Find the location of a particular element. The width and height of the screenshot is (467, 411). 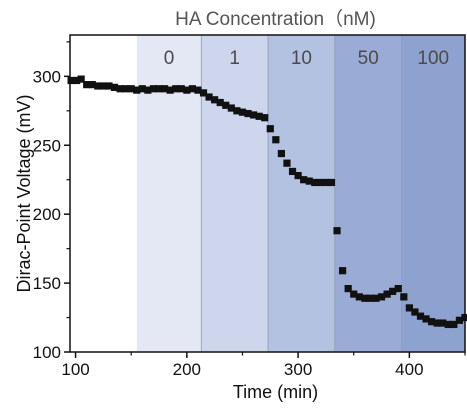

band-0-nM is located at coordinates (169, 193).